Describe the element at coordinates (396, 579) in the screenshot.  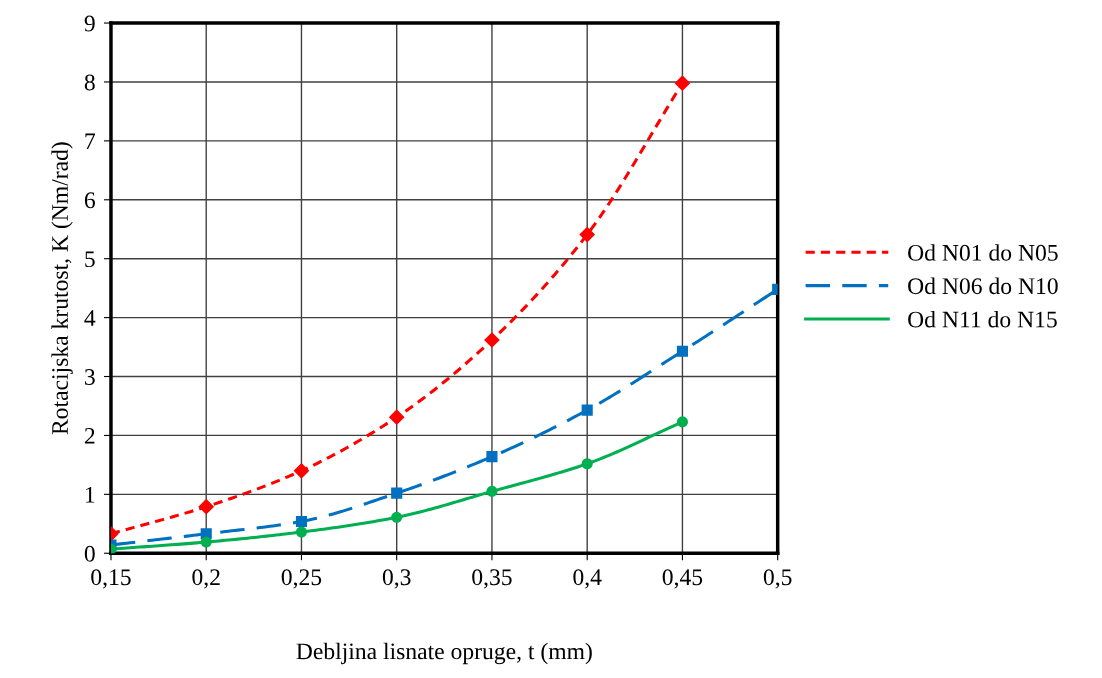
I see `x-tick-label: 0,3` at that location.